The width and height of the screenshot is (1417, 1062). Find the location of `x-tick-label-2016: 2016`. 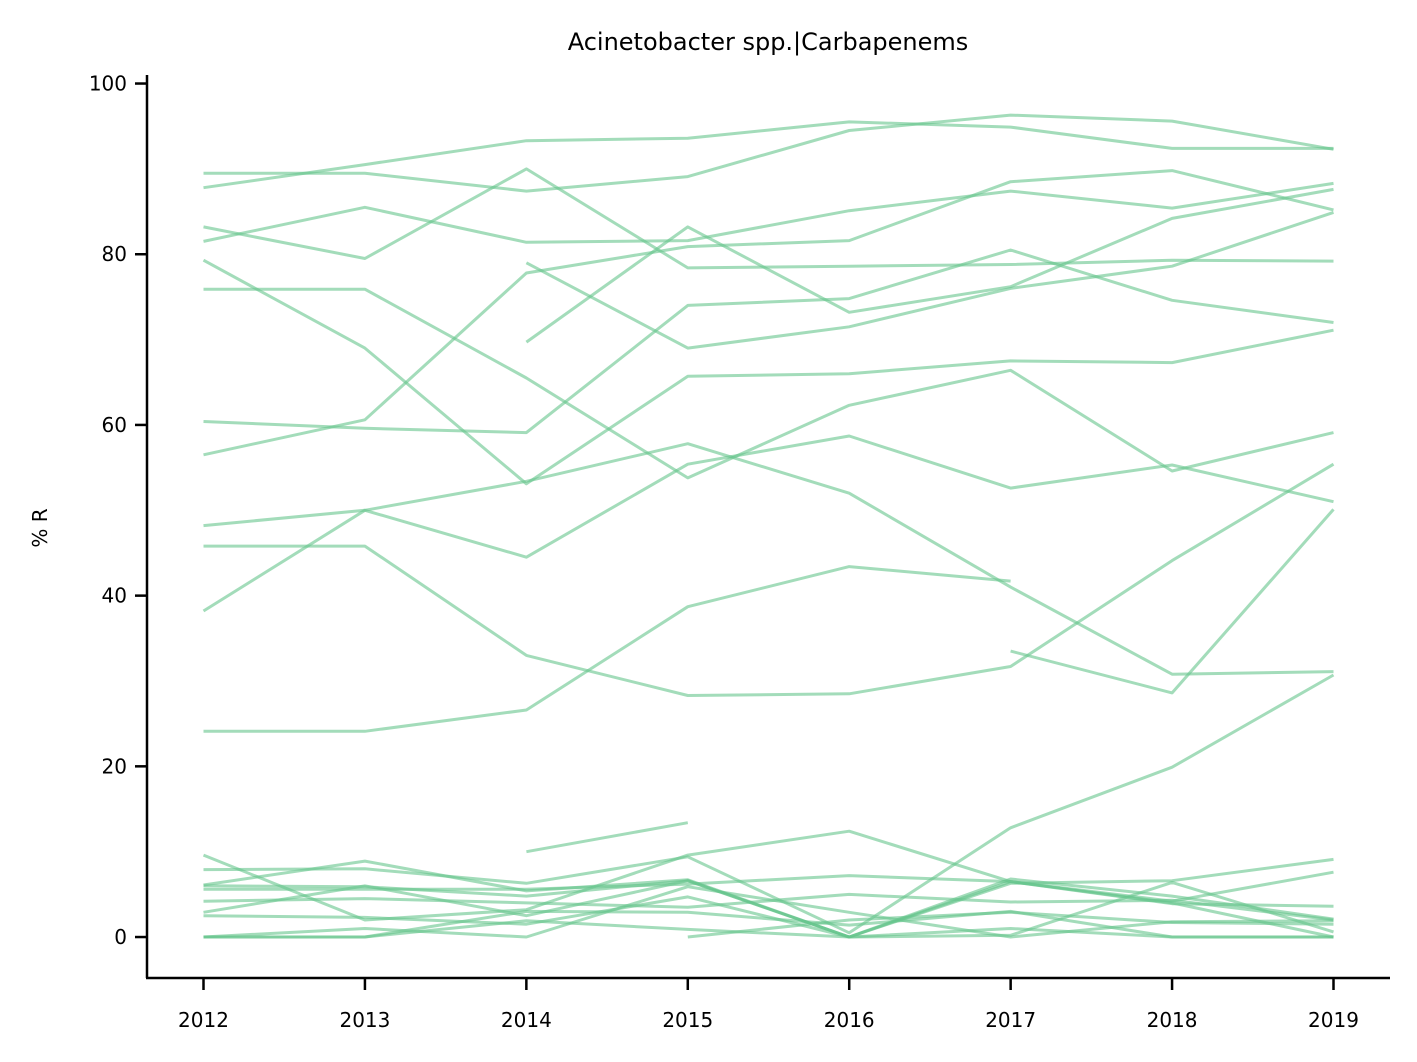

x-tick-label-2016: 2016 is located at coordinates (849, 1020).